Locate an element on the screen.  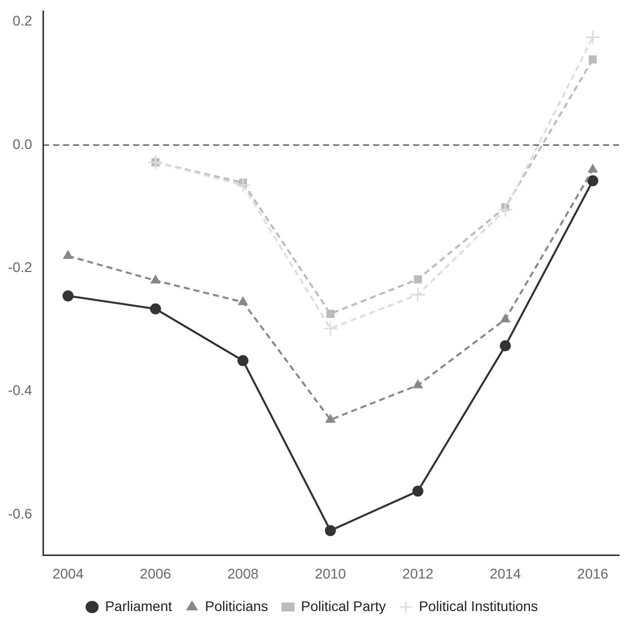
y-tick-label: 0.2 is located at coordinates (22, 20).